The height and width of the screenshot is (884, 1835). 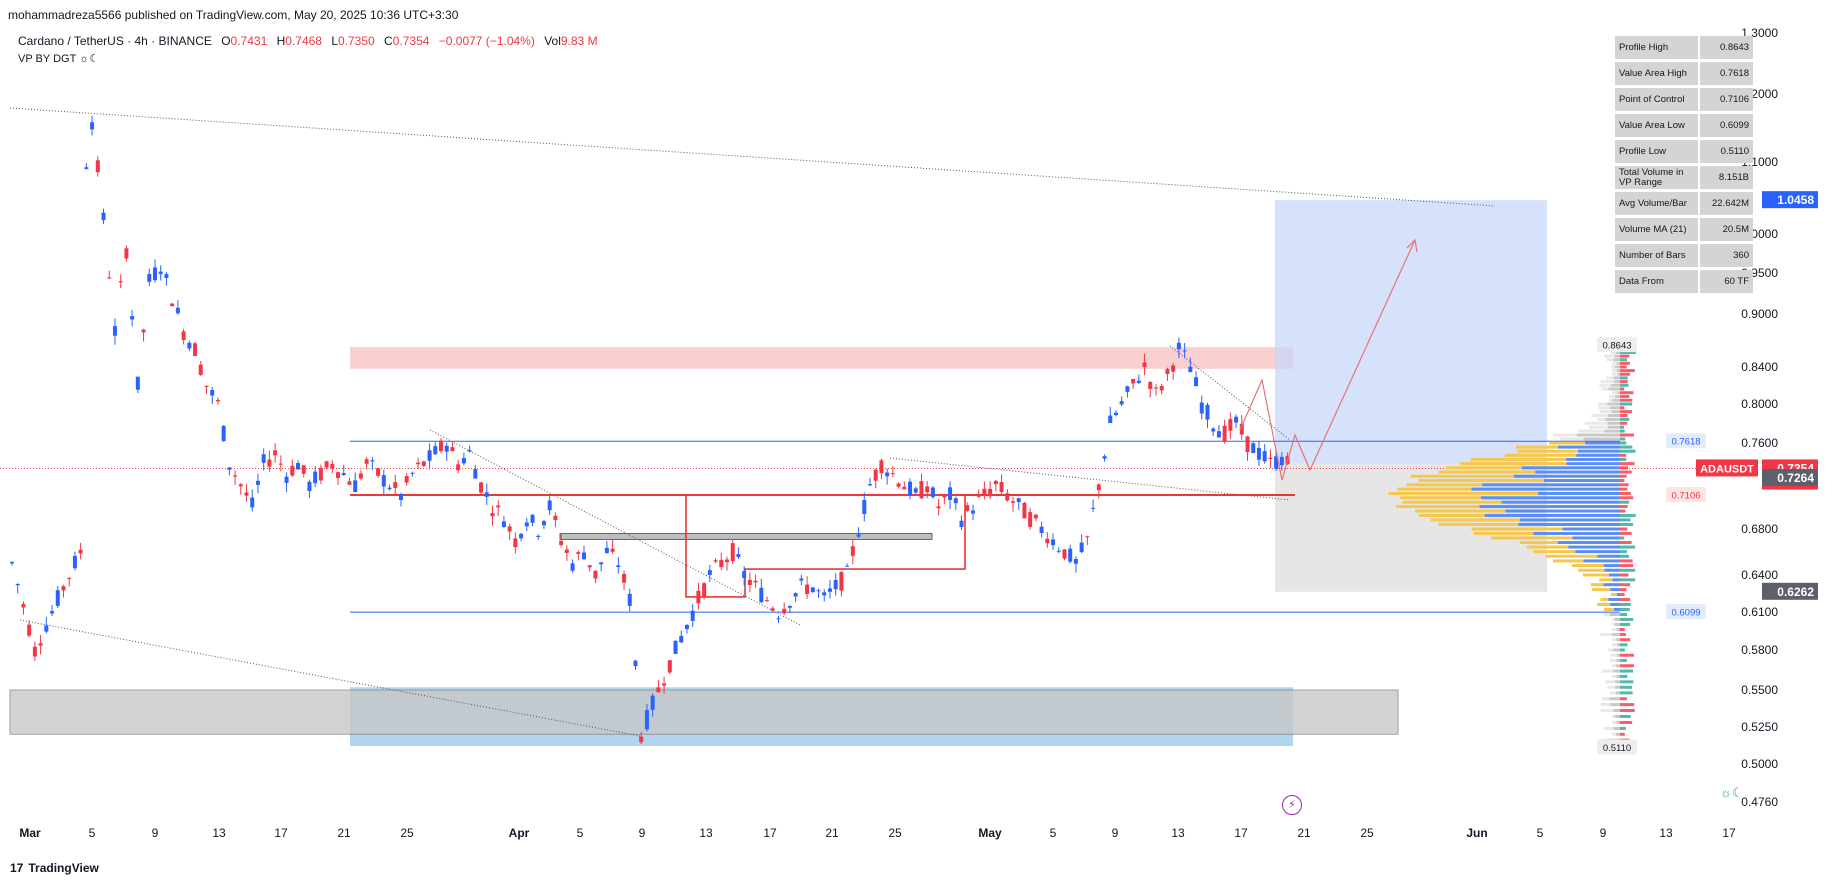 What do you see at coordinates (1732, 792) in the screenshot?
I see `theme-toggle-icon: ☼☾` at bounding box center [1732, 792].